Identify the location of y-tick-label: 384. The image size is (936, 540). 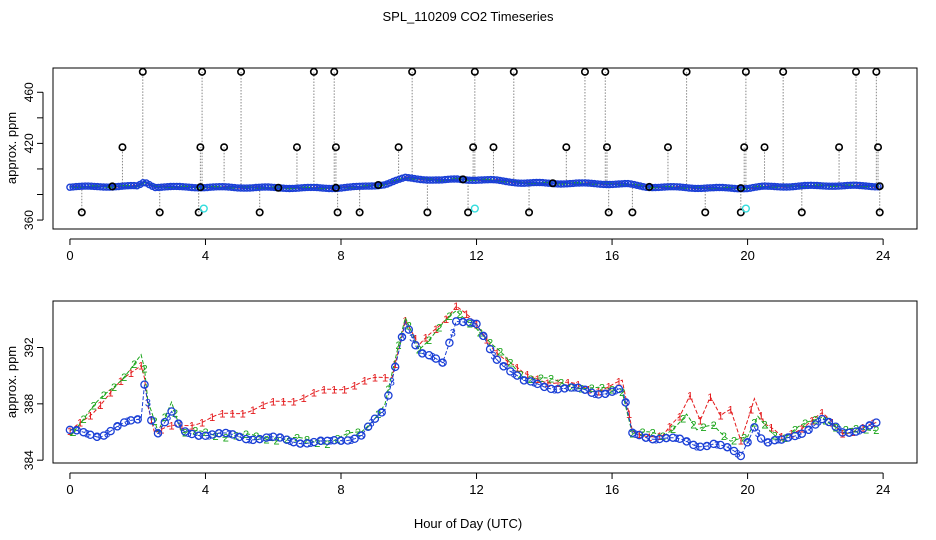
(29, 460).